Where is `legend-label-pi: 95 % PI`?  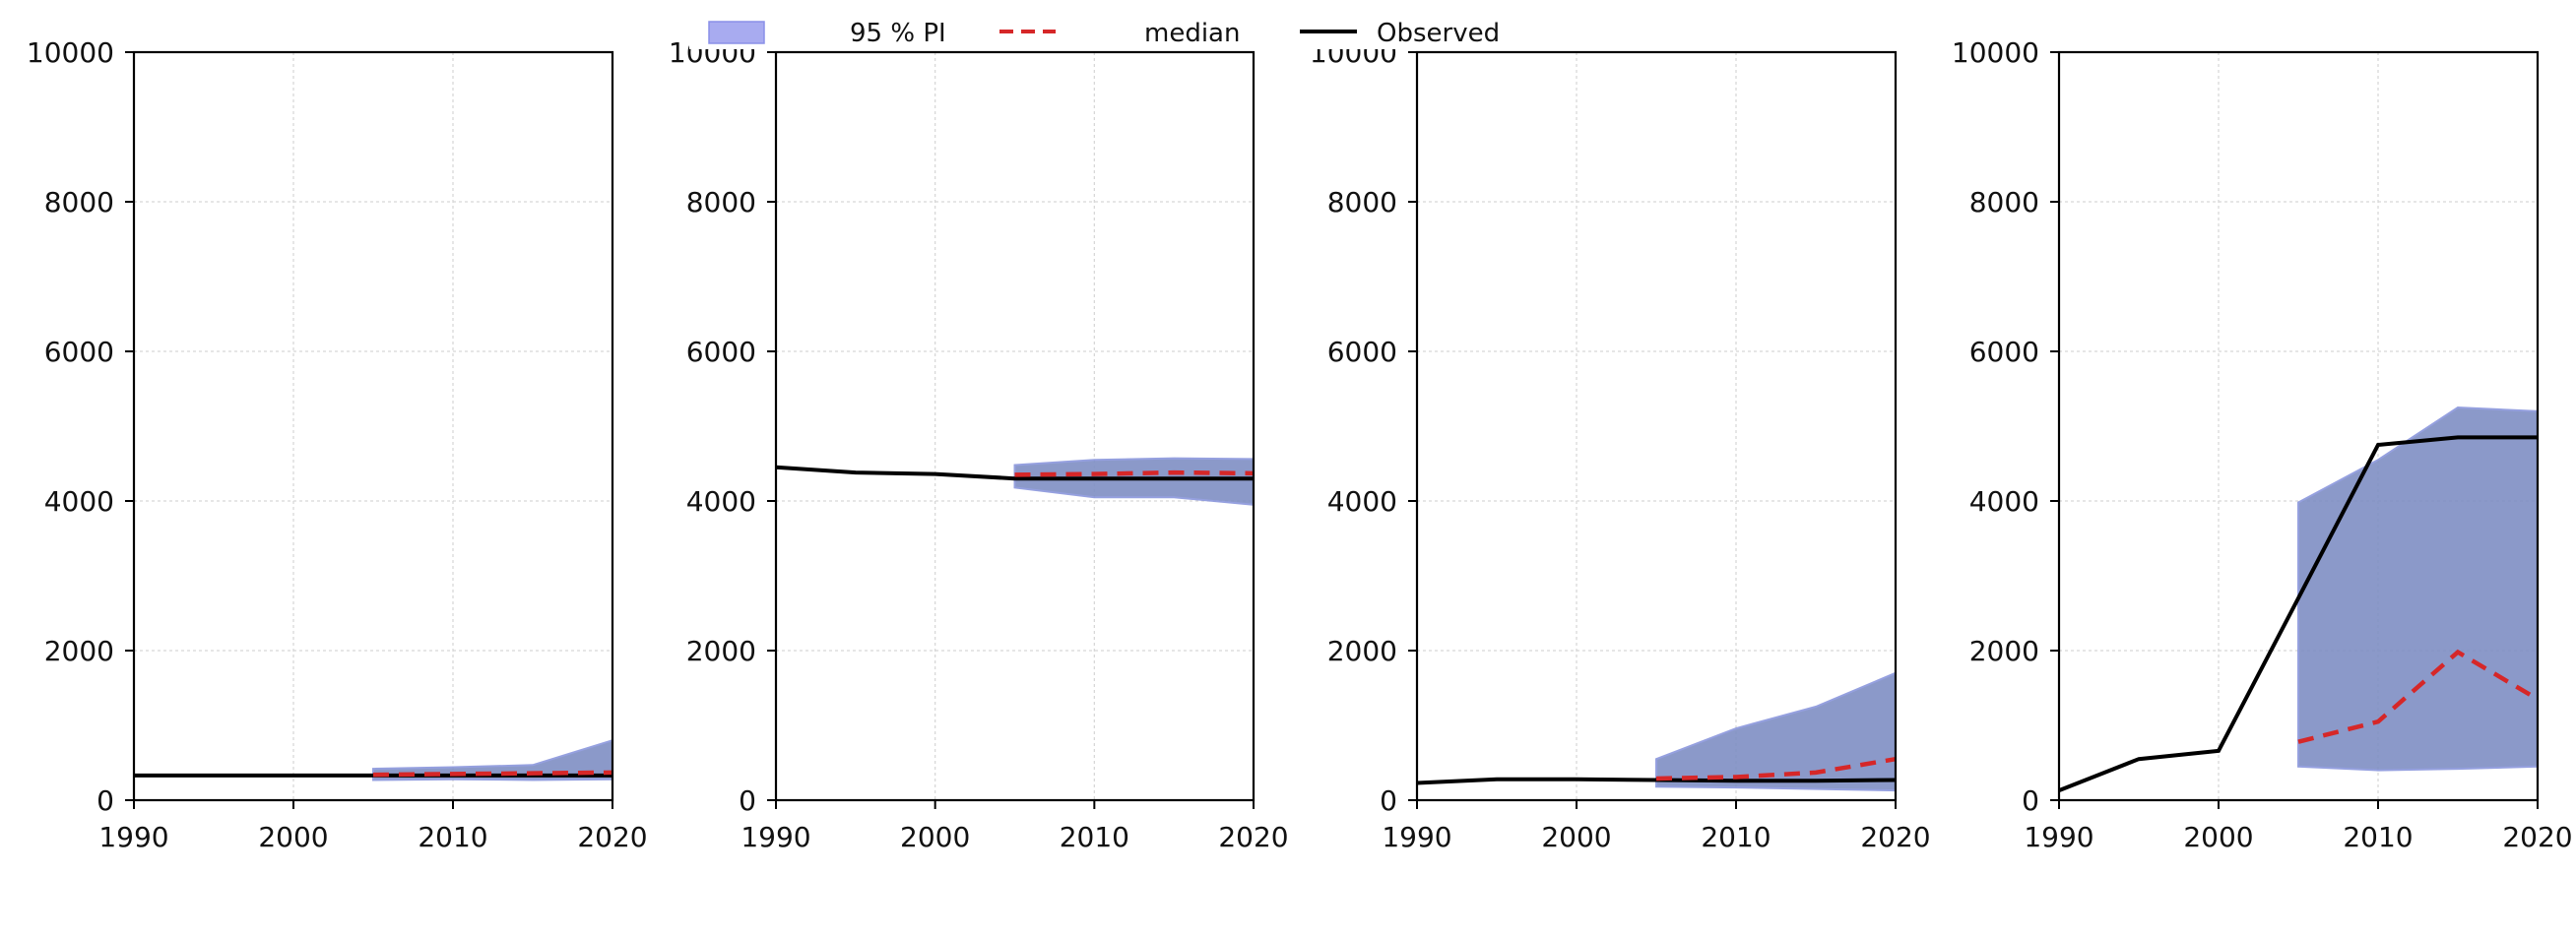
legend-label-pi: 95 % PI is located at coordinates (898, 33).